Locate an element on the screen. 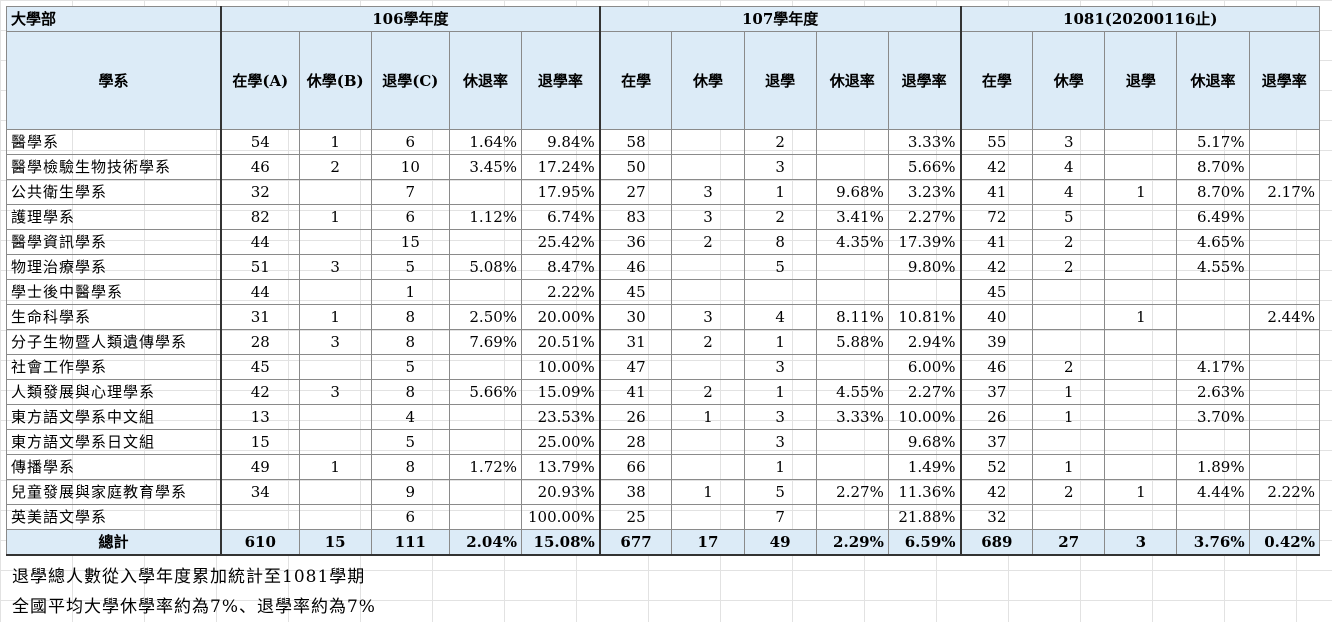 Image resolution: width=1332 pixels, height=622 pixels. data-cell: 5.88% is located at coordinates (852, 342).